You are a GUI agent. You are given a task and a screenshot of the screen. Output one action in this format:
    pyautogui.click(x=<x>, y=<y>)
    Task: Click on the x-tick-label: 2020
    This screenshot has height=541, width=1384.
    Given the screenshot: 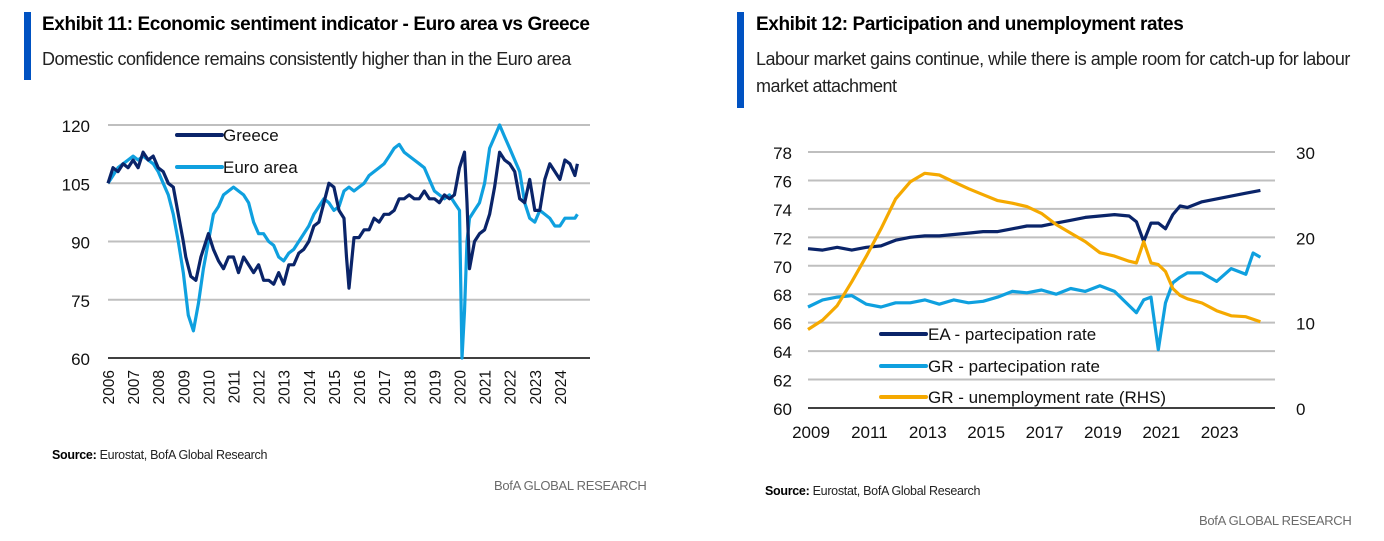 What is the action you would take?
    pyautogui.click(x=460, y=387)
    